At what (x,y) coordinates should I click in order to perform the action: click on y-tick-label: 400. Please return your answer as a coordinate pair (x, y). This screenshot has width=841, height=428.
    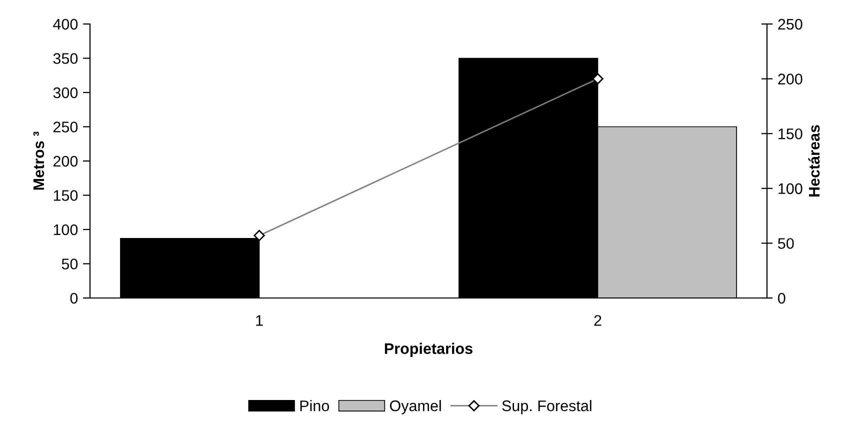
    Looking at the image, I should click on (65, 24).